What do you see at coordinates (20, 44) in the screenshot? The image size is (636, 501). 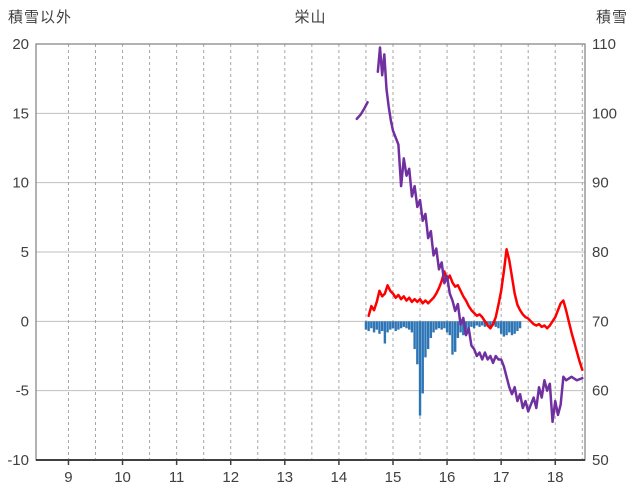 I see `left-tick-label: 20` at bounding box center [20, 44].